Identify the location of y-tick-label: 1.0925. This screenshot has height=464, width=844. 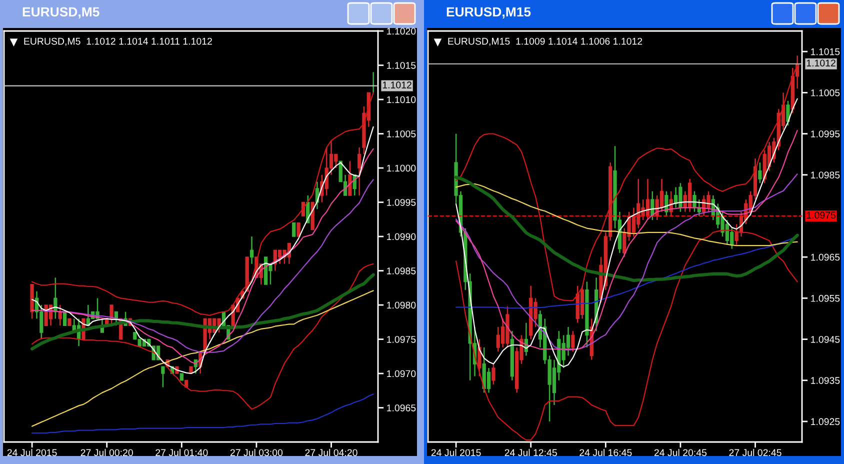
(825, 422).